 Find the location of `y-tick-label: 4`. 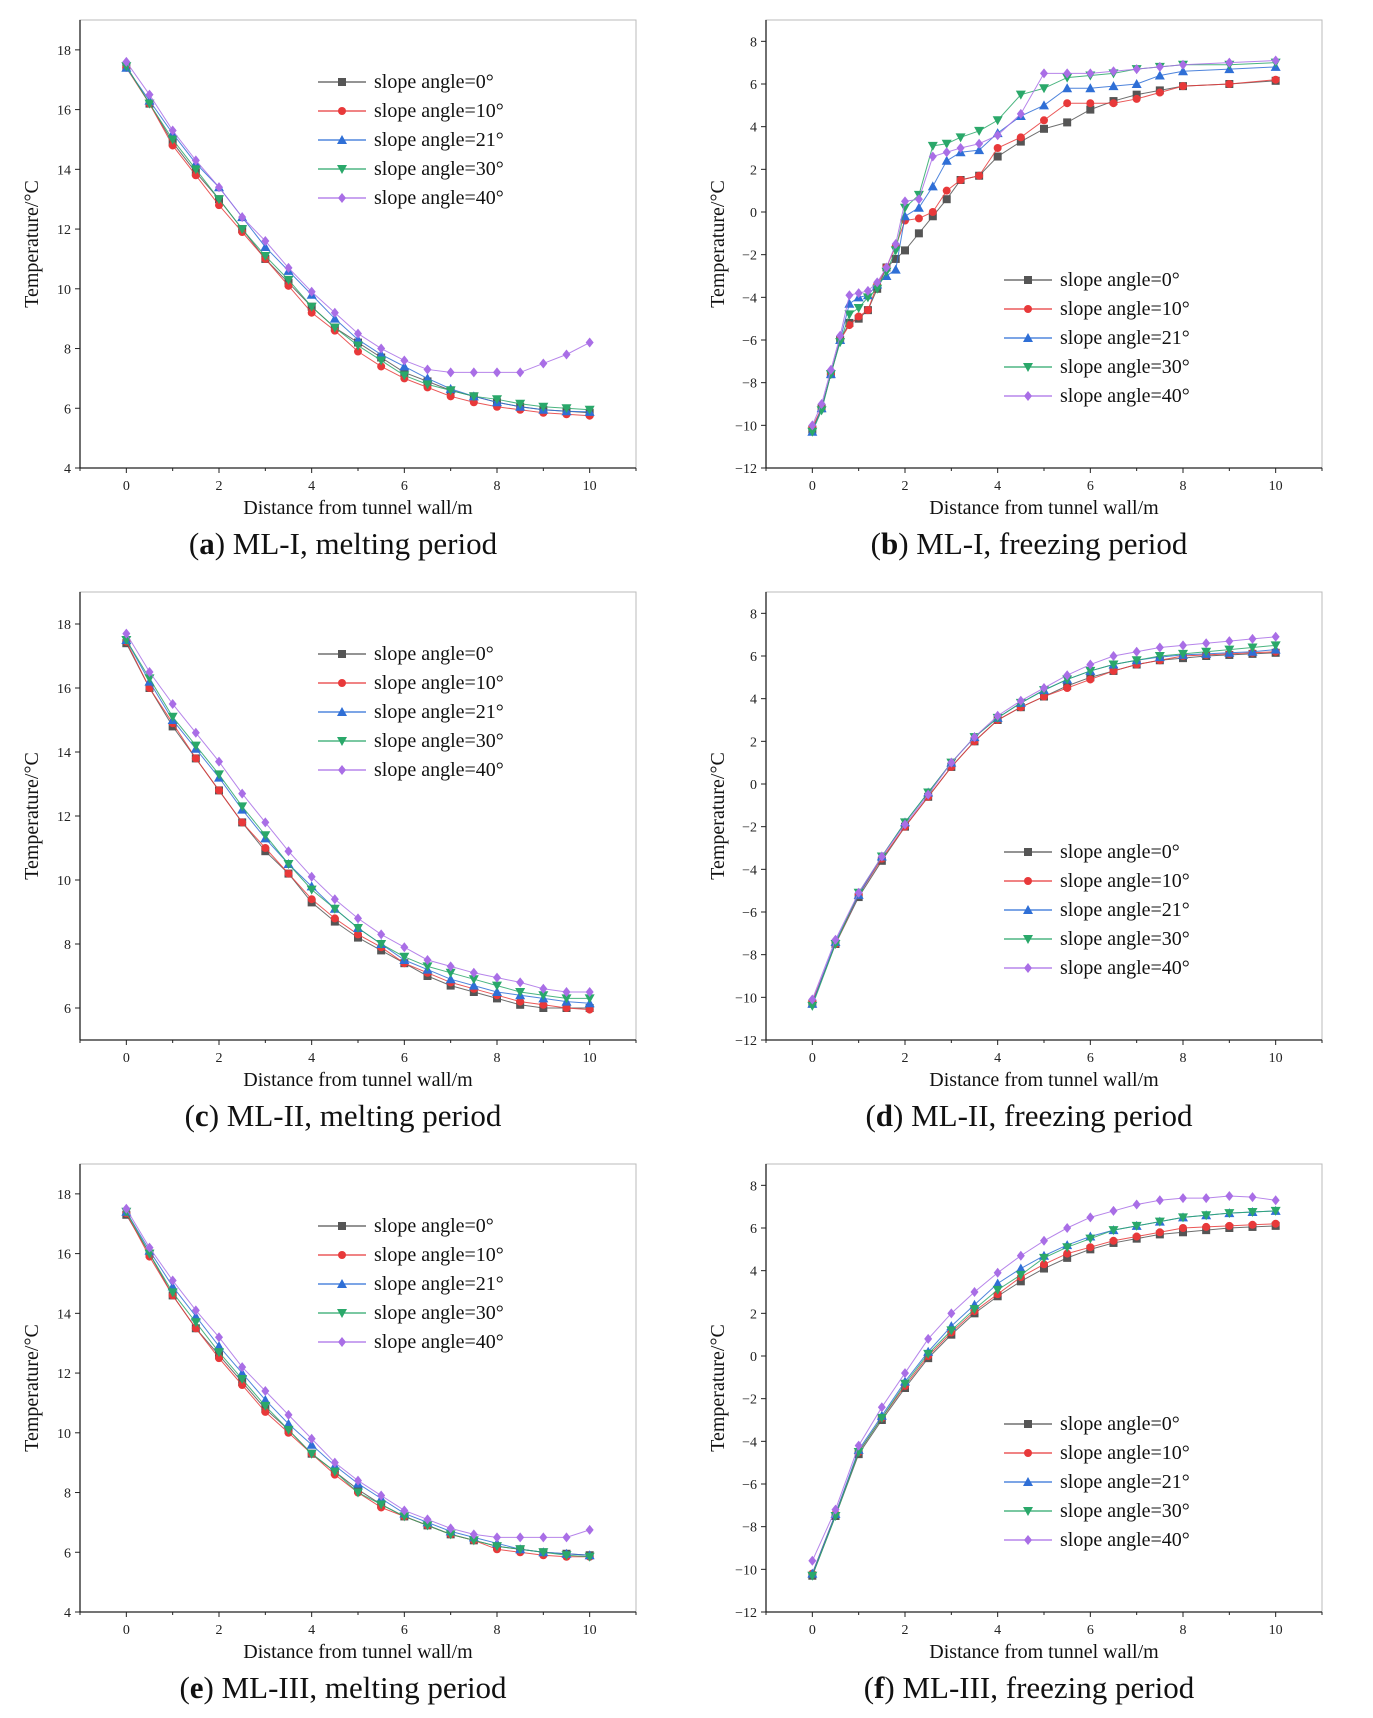

y-tick-label: 4 is located at coordinates (67, 469).